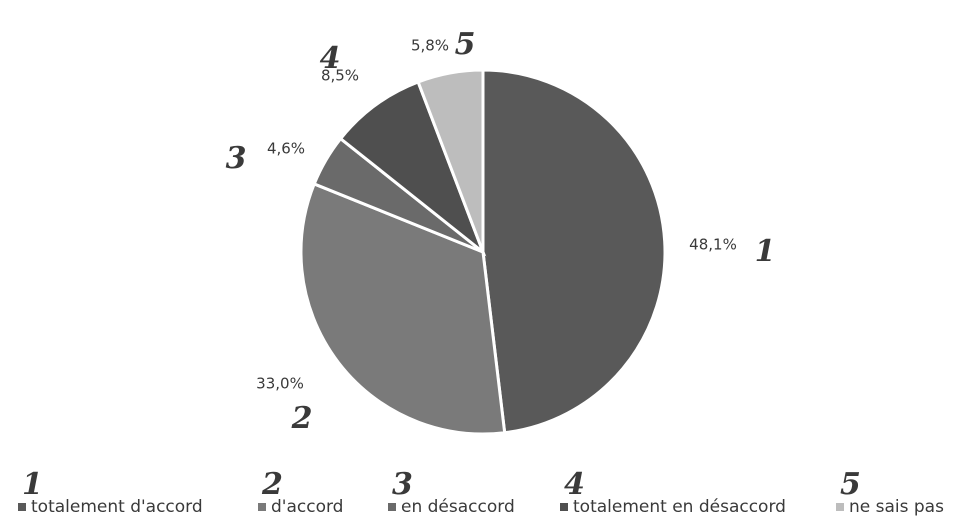 The width and height of the screenshot is (963, 527). Describe the element at coordinates (236, 158) in the screenshot. I see `slice-handwritten-number-3: 3` at that location.